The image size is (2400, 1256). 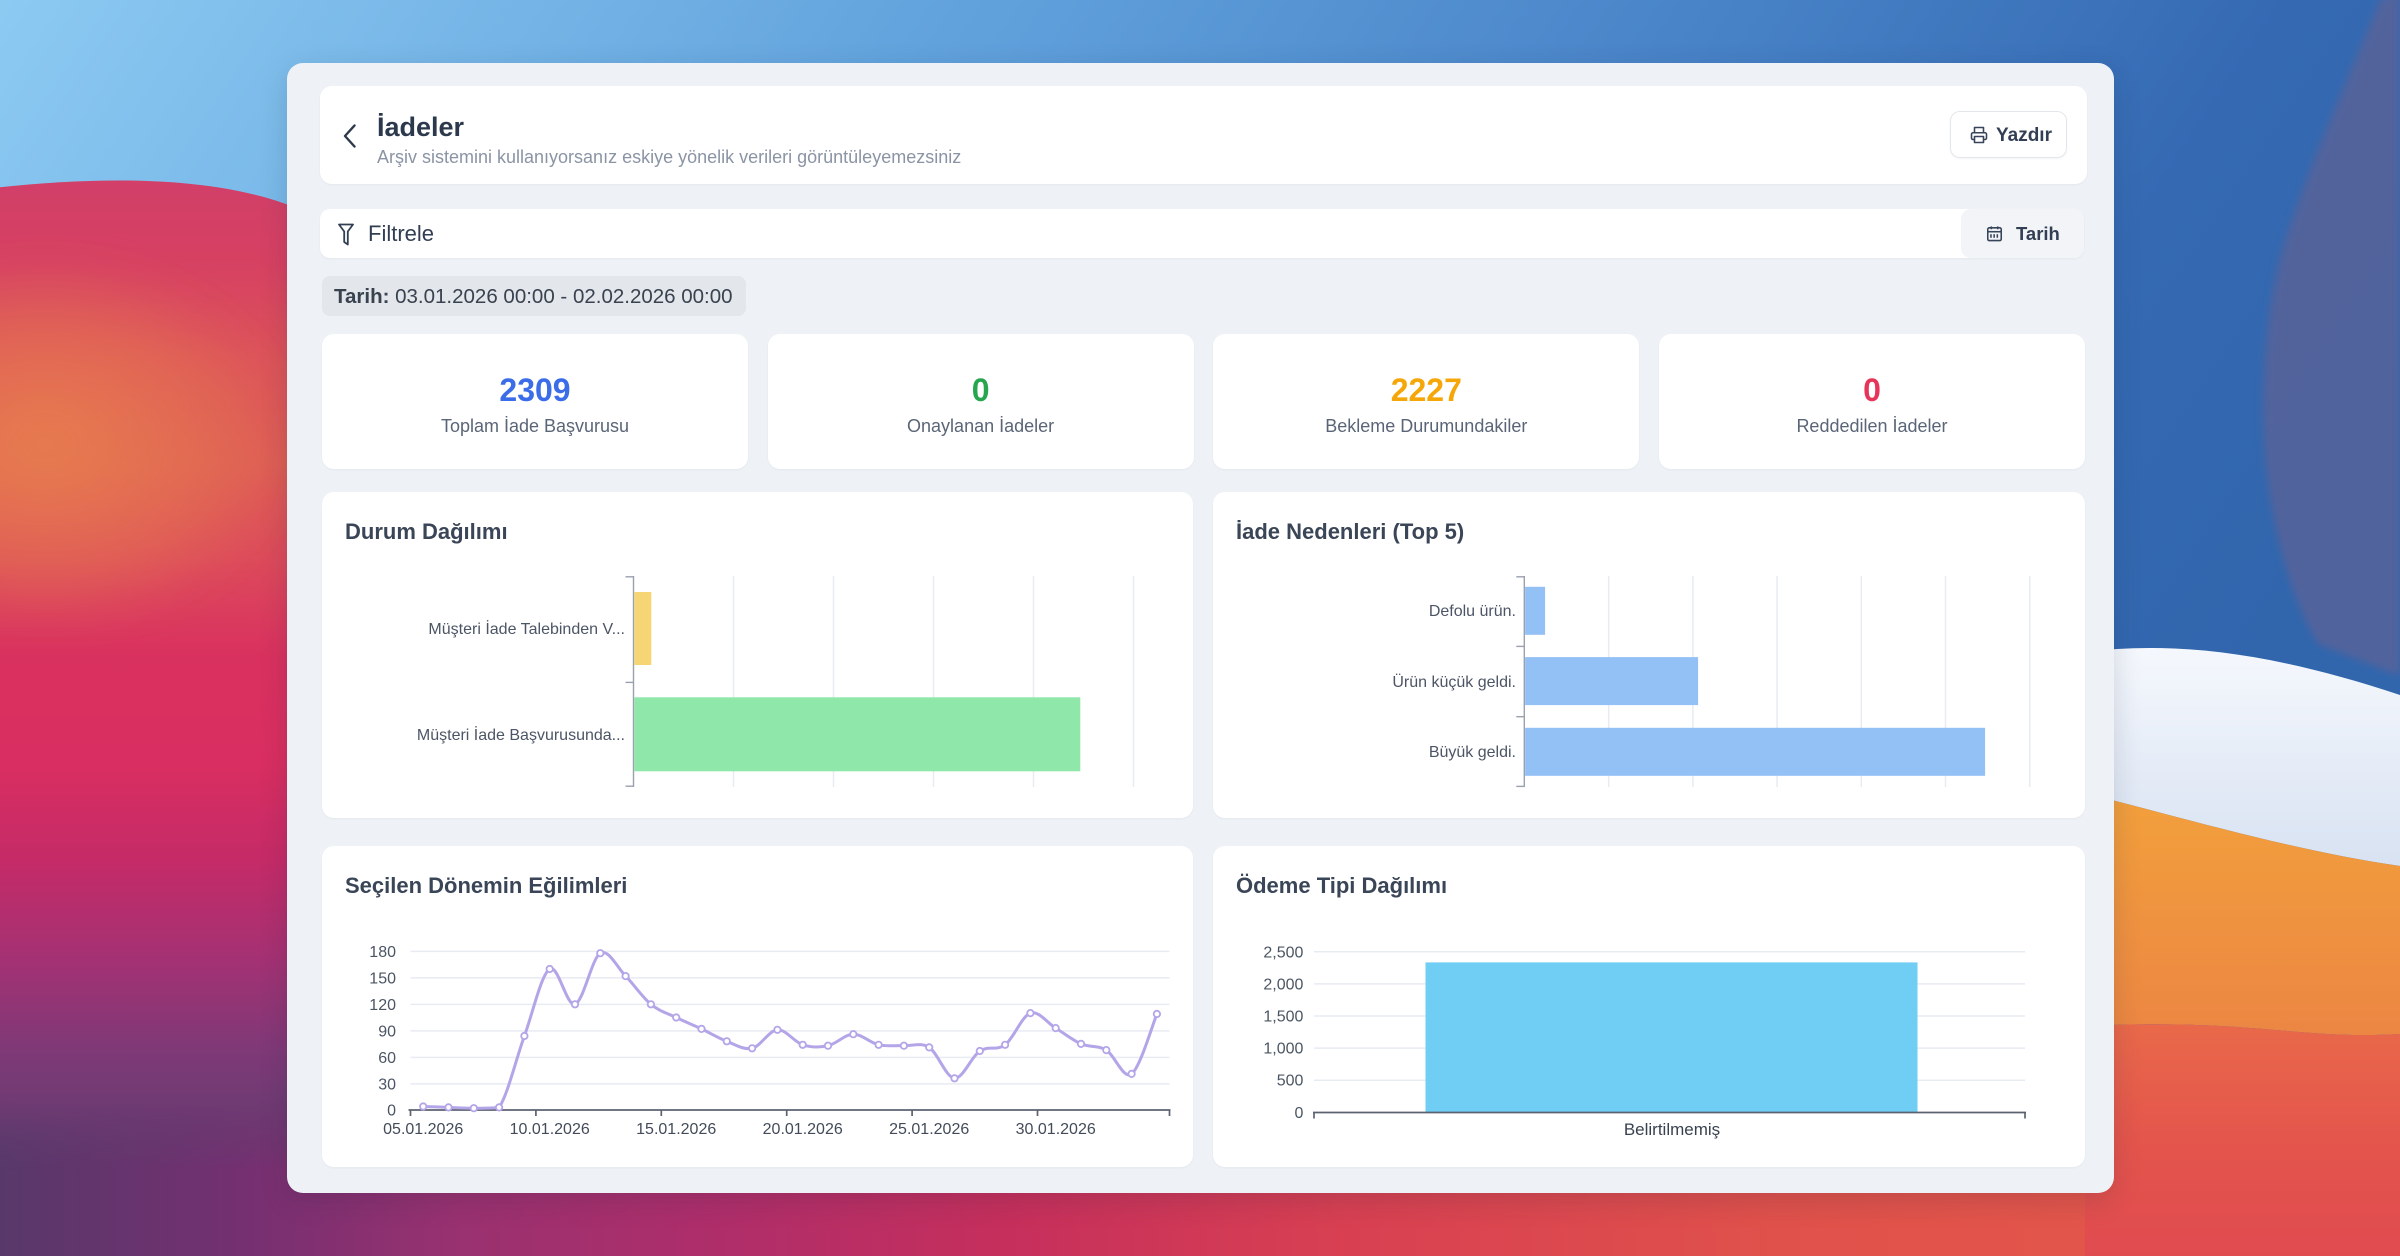 What do you see at coordinates (382, 979) in the screenshot?
I see `svg-text: 150` at bounding box center [382, 979].